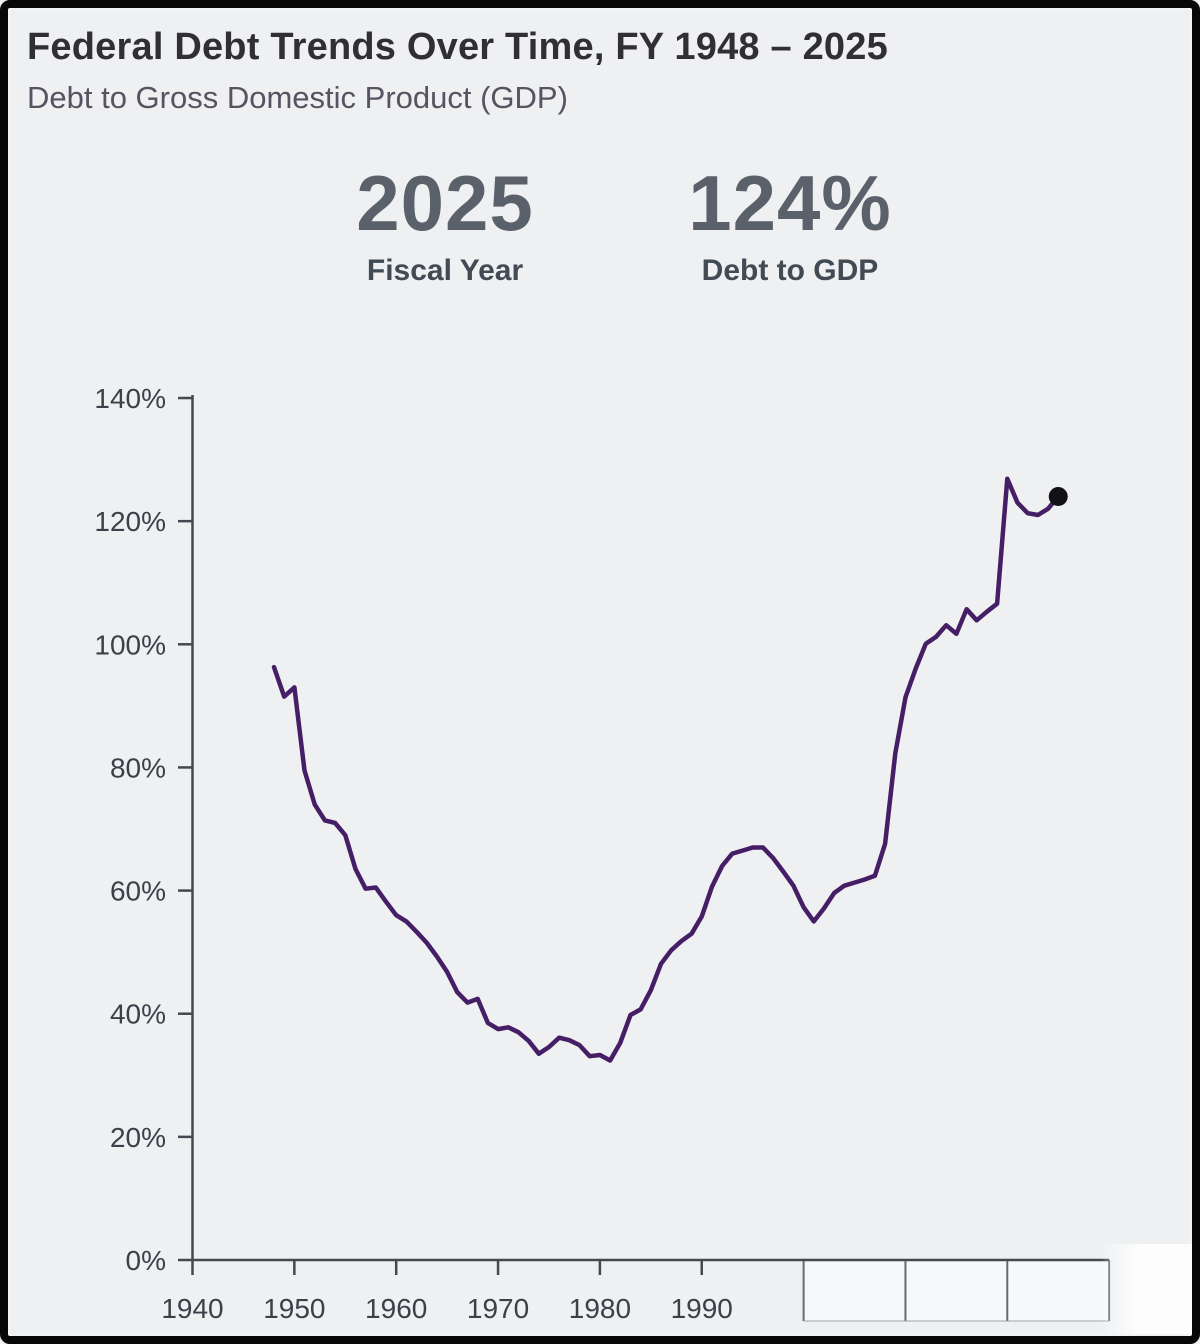 This screenshot has height=1344, width=1200. I want to click on y-axis-tick-label: 40%, so click(138, 1014).